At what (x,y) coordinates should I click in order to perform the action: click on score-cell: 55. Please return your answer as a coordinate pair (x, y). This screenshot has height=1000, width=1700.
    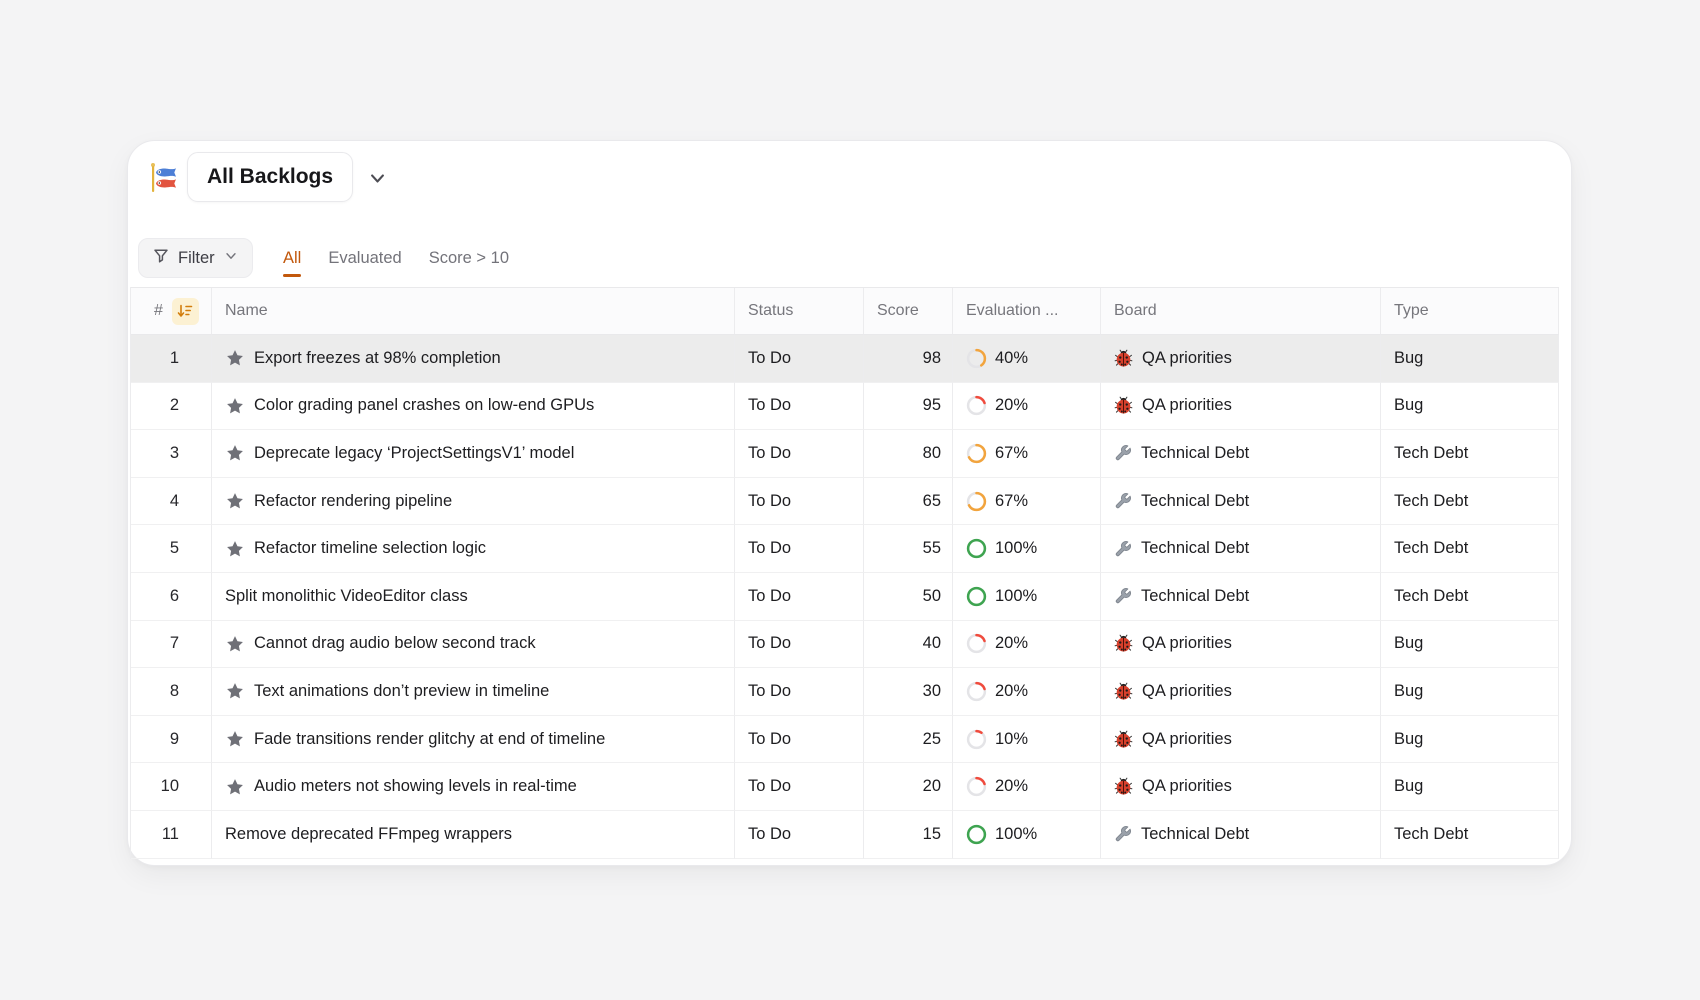
    Looking at the image, I should click on (908, 549).